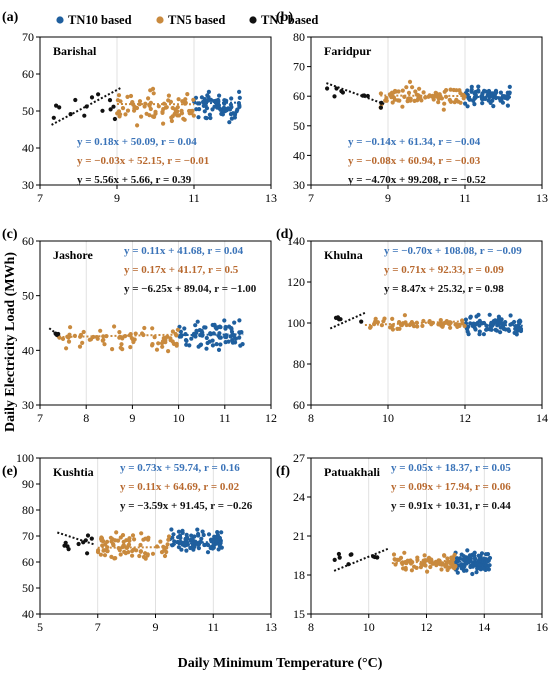  I want to click on x-tick-label: 11, so click(225, 418).